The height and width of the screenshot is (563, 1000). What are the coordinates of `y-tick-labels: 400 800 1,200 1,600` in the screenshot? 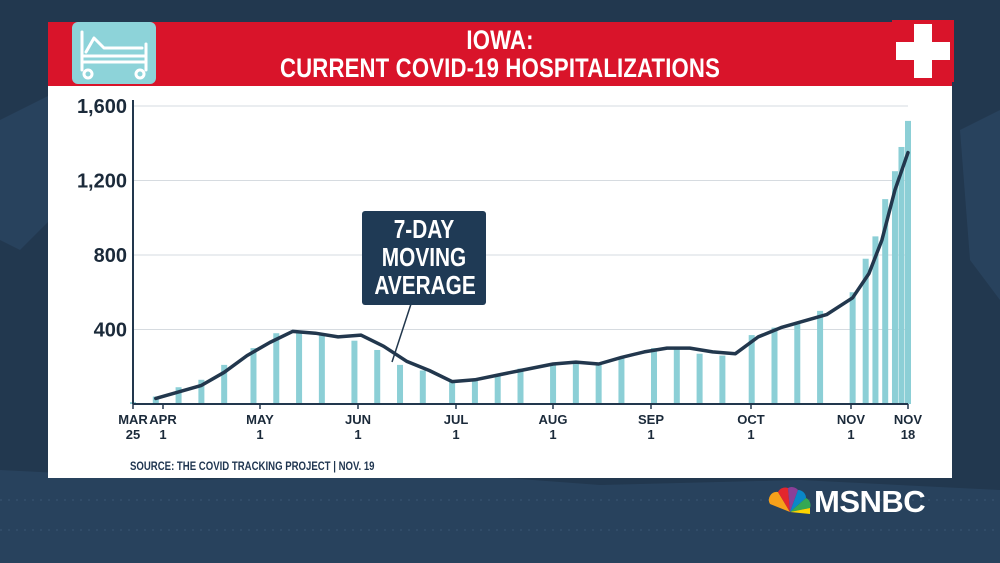 It's located at (102, 219).